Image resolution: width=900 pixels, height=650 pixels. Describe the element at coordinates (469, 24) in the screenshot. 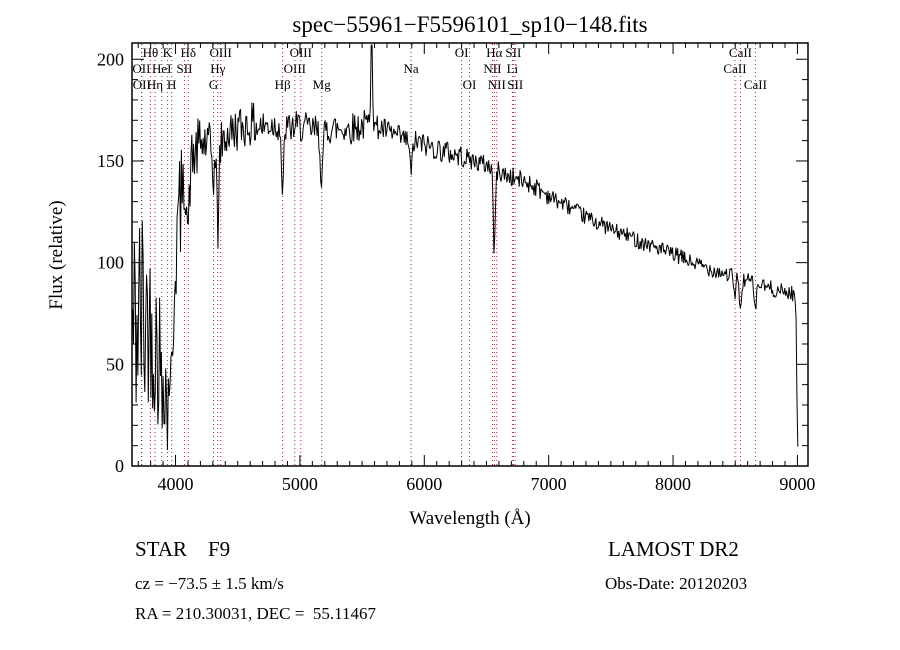

I see `chart-title: spec−55961−F5596101_sp10−148.fits` at that location.